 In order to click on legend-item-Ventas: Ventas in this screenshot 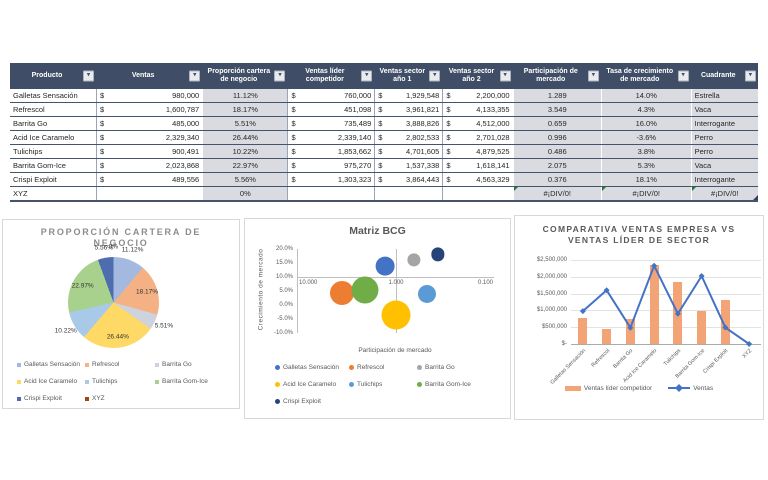, I will do `click(690, 388)`.